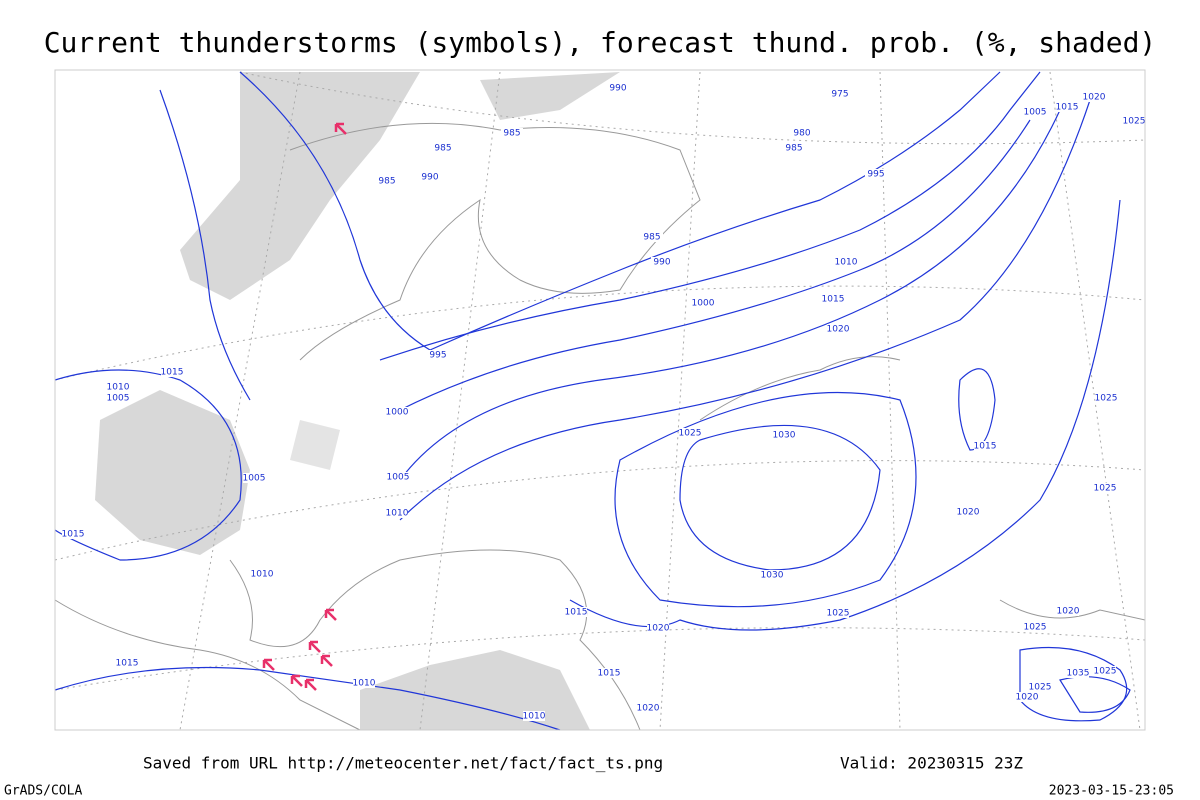 The height and width of the screenshot is (800, 1200). Describe the element at coordinates (43, 791) in the screenshot. I see `software: GrADS/COLA` at that location.